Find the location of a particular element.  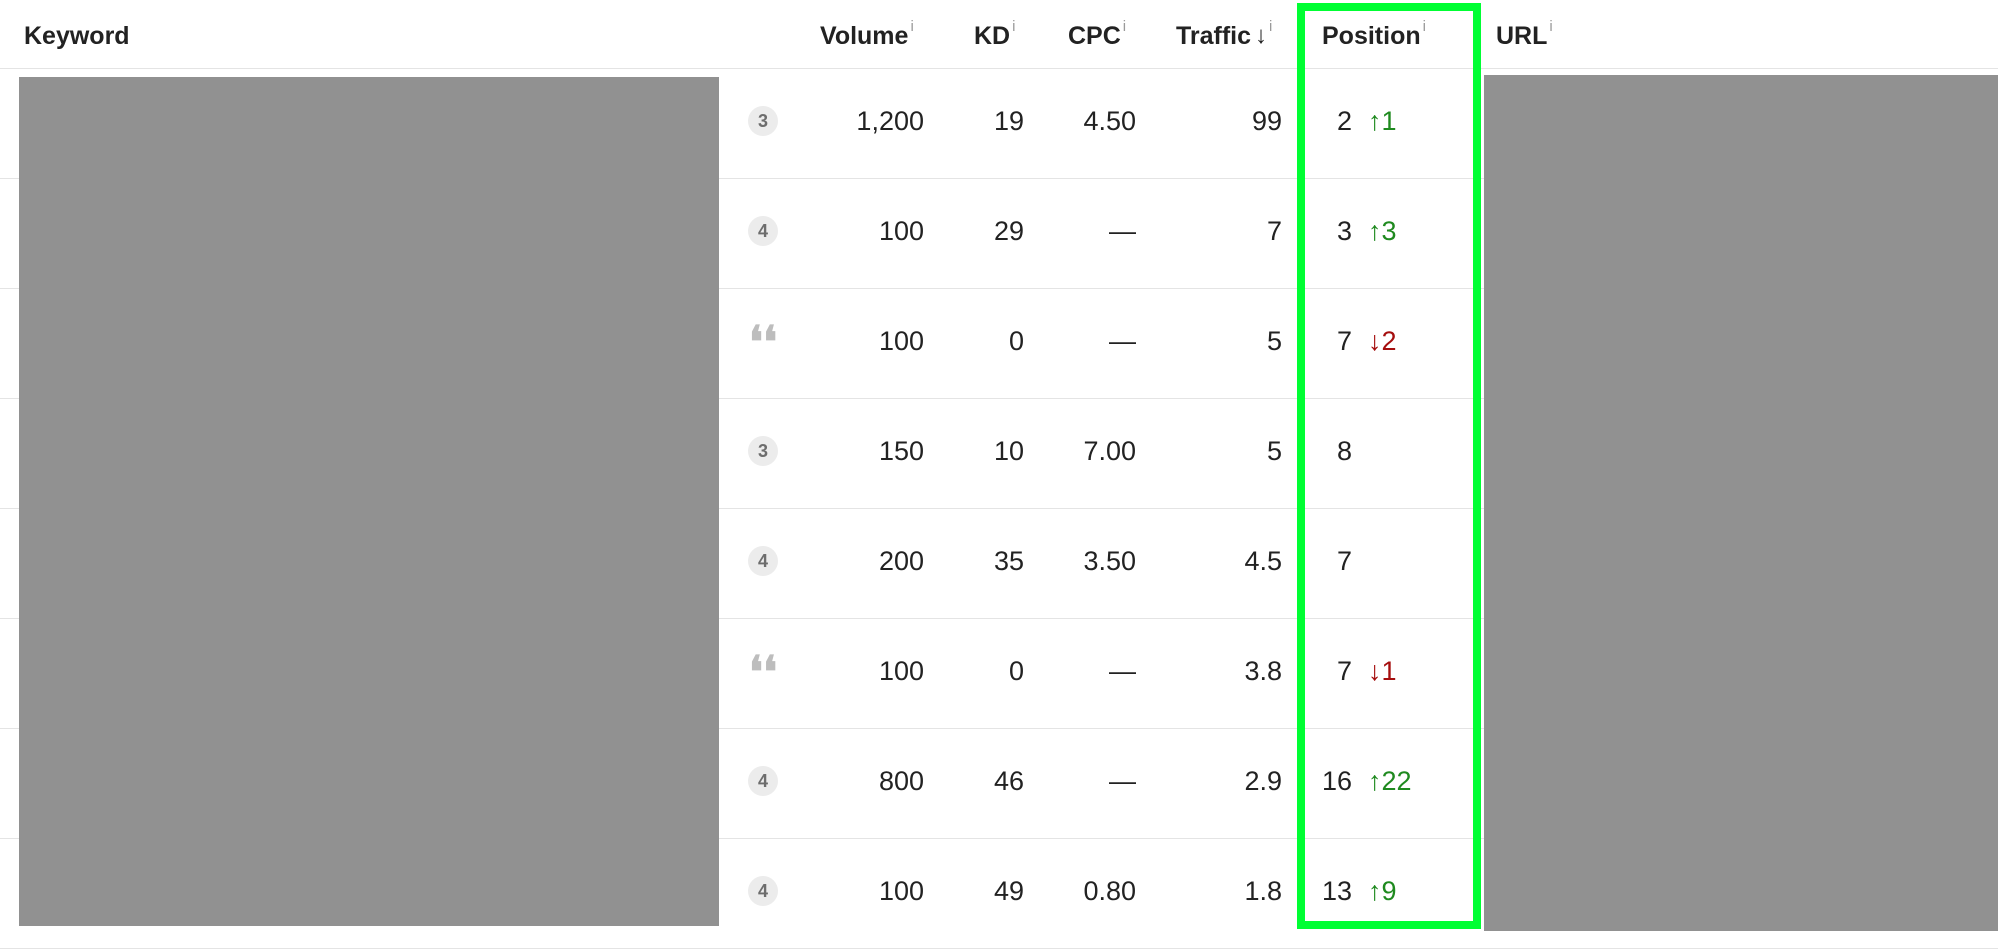

traffic-cell: 4.5 is located at coordinates (1263, 561).